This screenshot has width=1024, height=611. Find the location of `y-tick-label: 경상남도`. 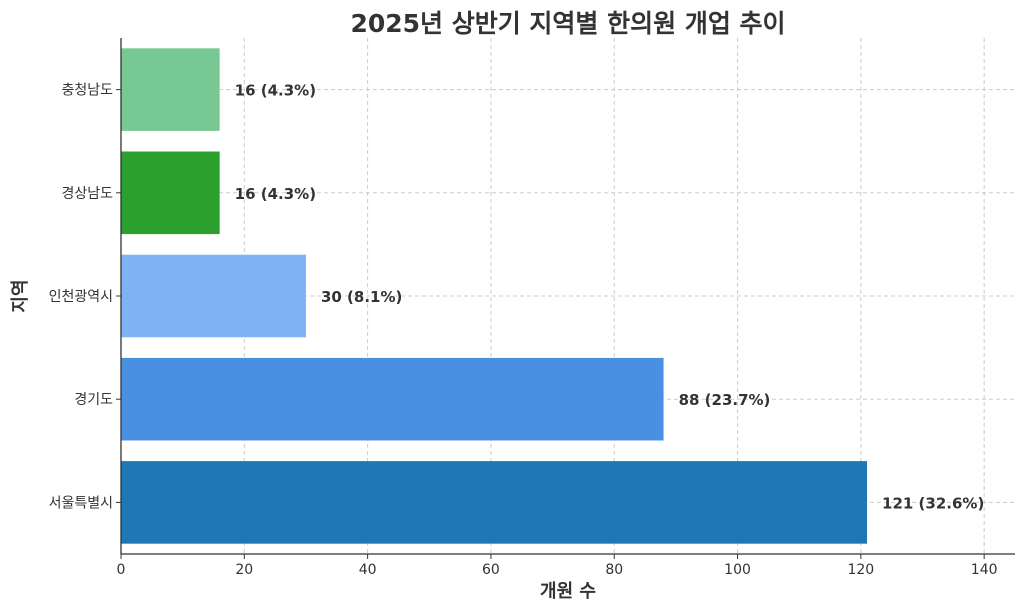

y-tick-label: 경상남도 is located at coordinates (87, 194).